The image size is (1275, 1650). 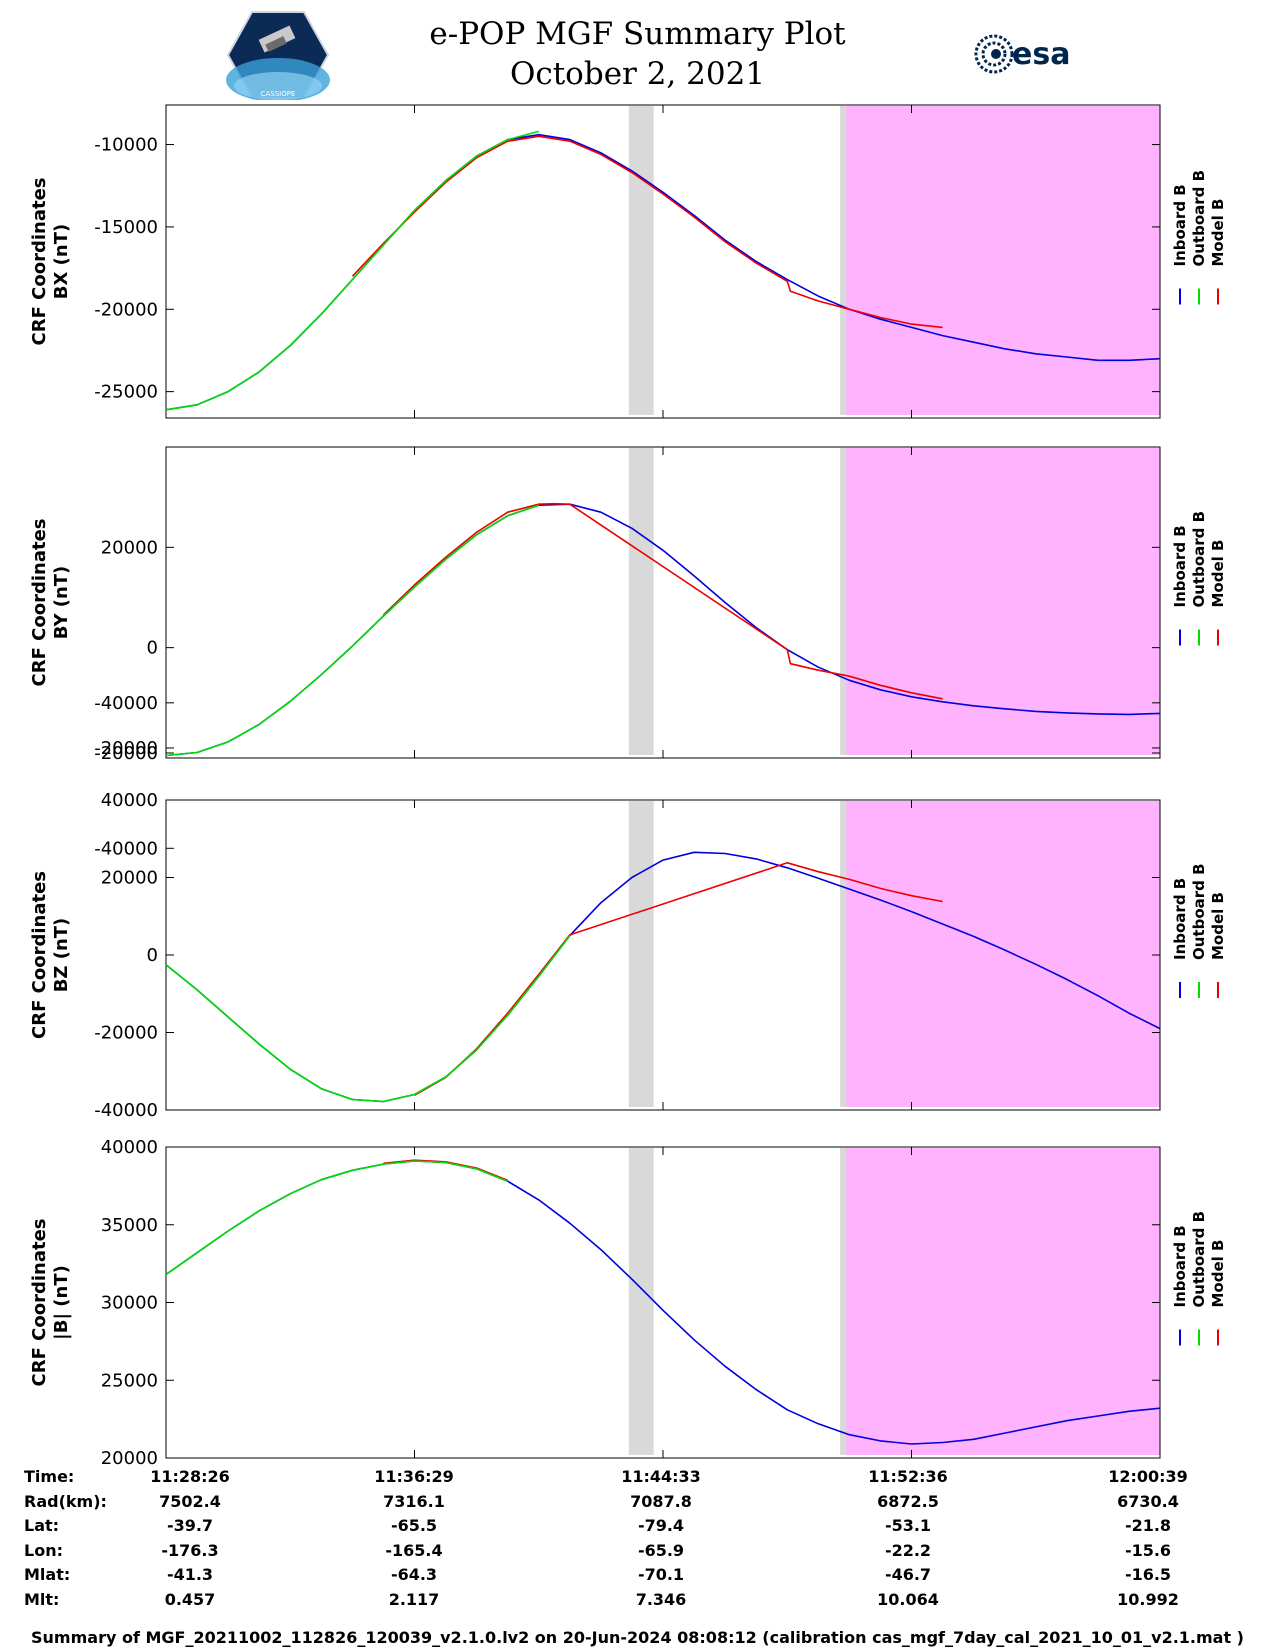 I want to click on esa-logo: esa, so click(x=1022, y=54).